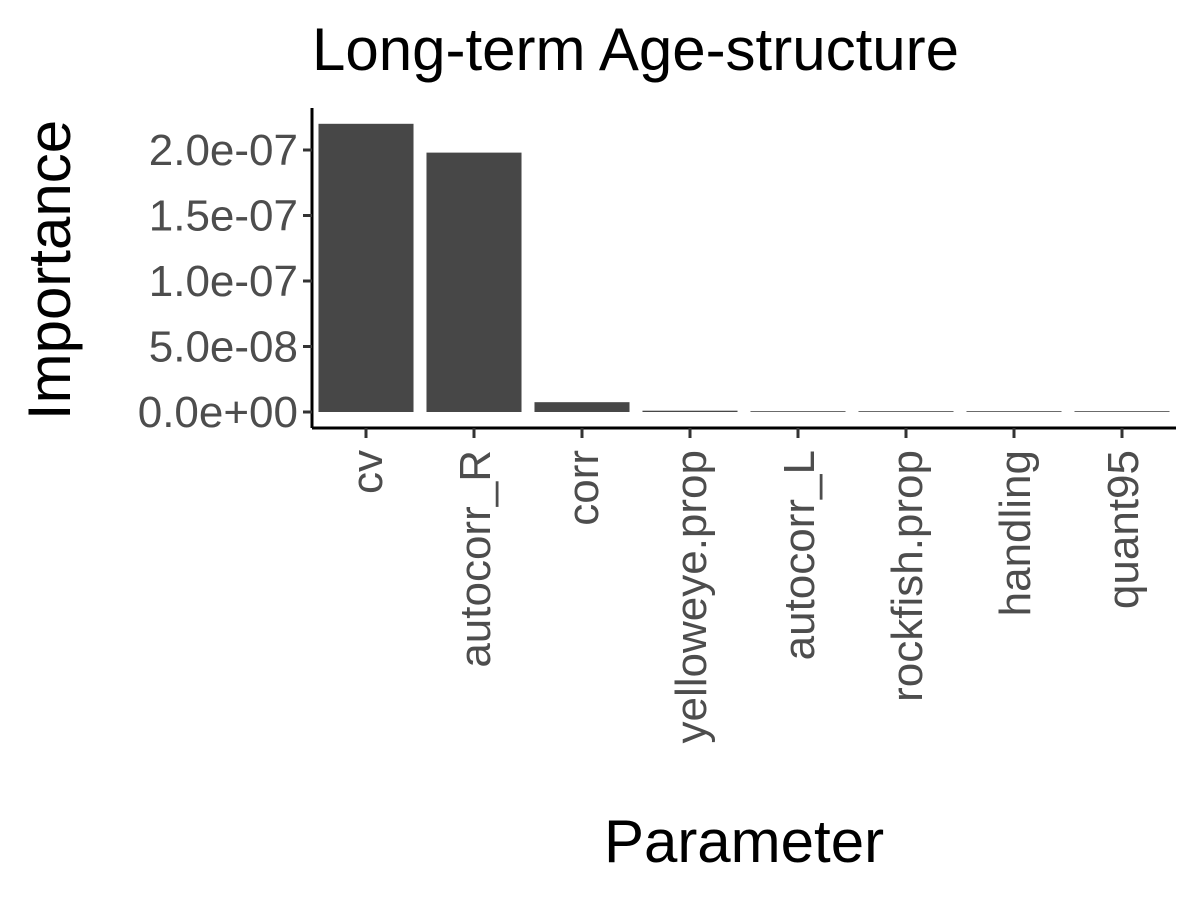 This screenshot has height=900, width=1200. What do you see at coordinates (366, 268) in the screenshot?
I see `bar-cv` at bounding box center [366, 268].